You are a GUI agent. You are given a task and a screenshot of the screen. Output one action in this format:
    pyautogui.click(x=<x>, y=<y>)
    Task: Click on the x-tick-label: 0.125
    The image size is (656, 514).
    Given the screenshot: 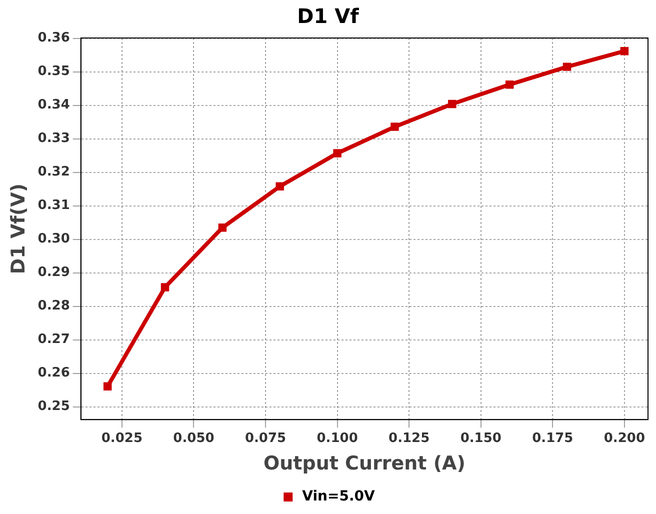 What is the action you would take?
    pyautogui.click(x=409, y=438)
    